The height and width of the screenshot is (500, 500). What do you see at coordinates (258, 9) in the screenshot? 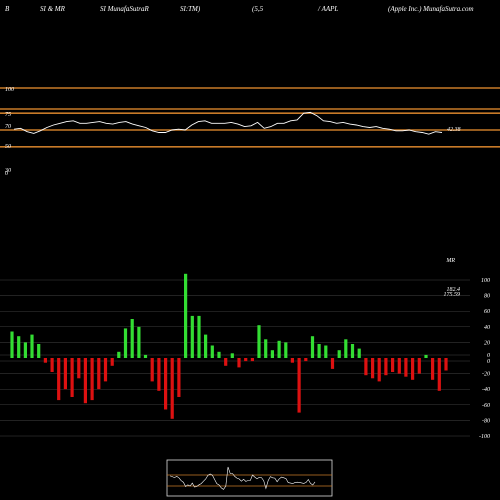
I see `header-item-5: (5,5` at bounding box center [258, 9].